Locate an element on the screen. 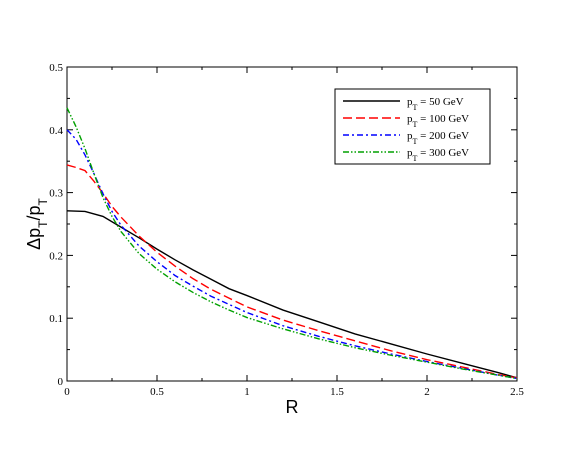  y-tick-label: 0.5 is located at coordinates (56, 68).